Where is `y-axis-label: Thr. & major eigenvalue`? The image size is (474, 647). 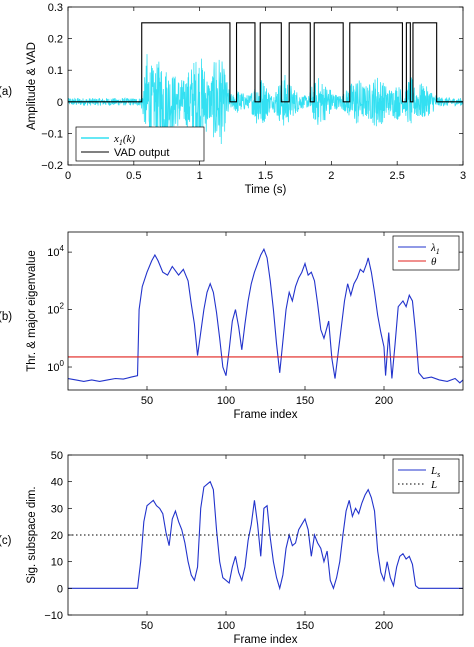 y-axis-label: Thr. & major eigenvalue is located at coordinates (32, 310).